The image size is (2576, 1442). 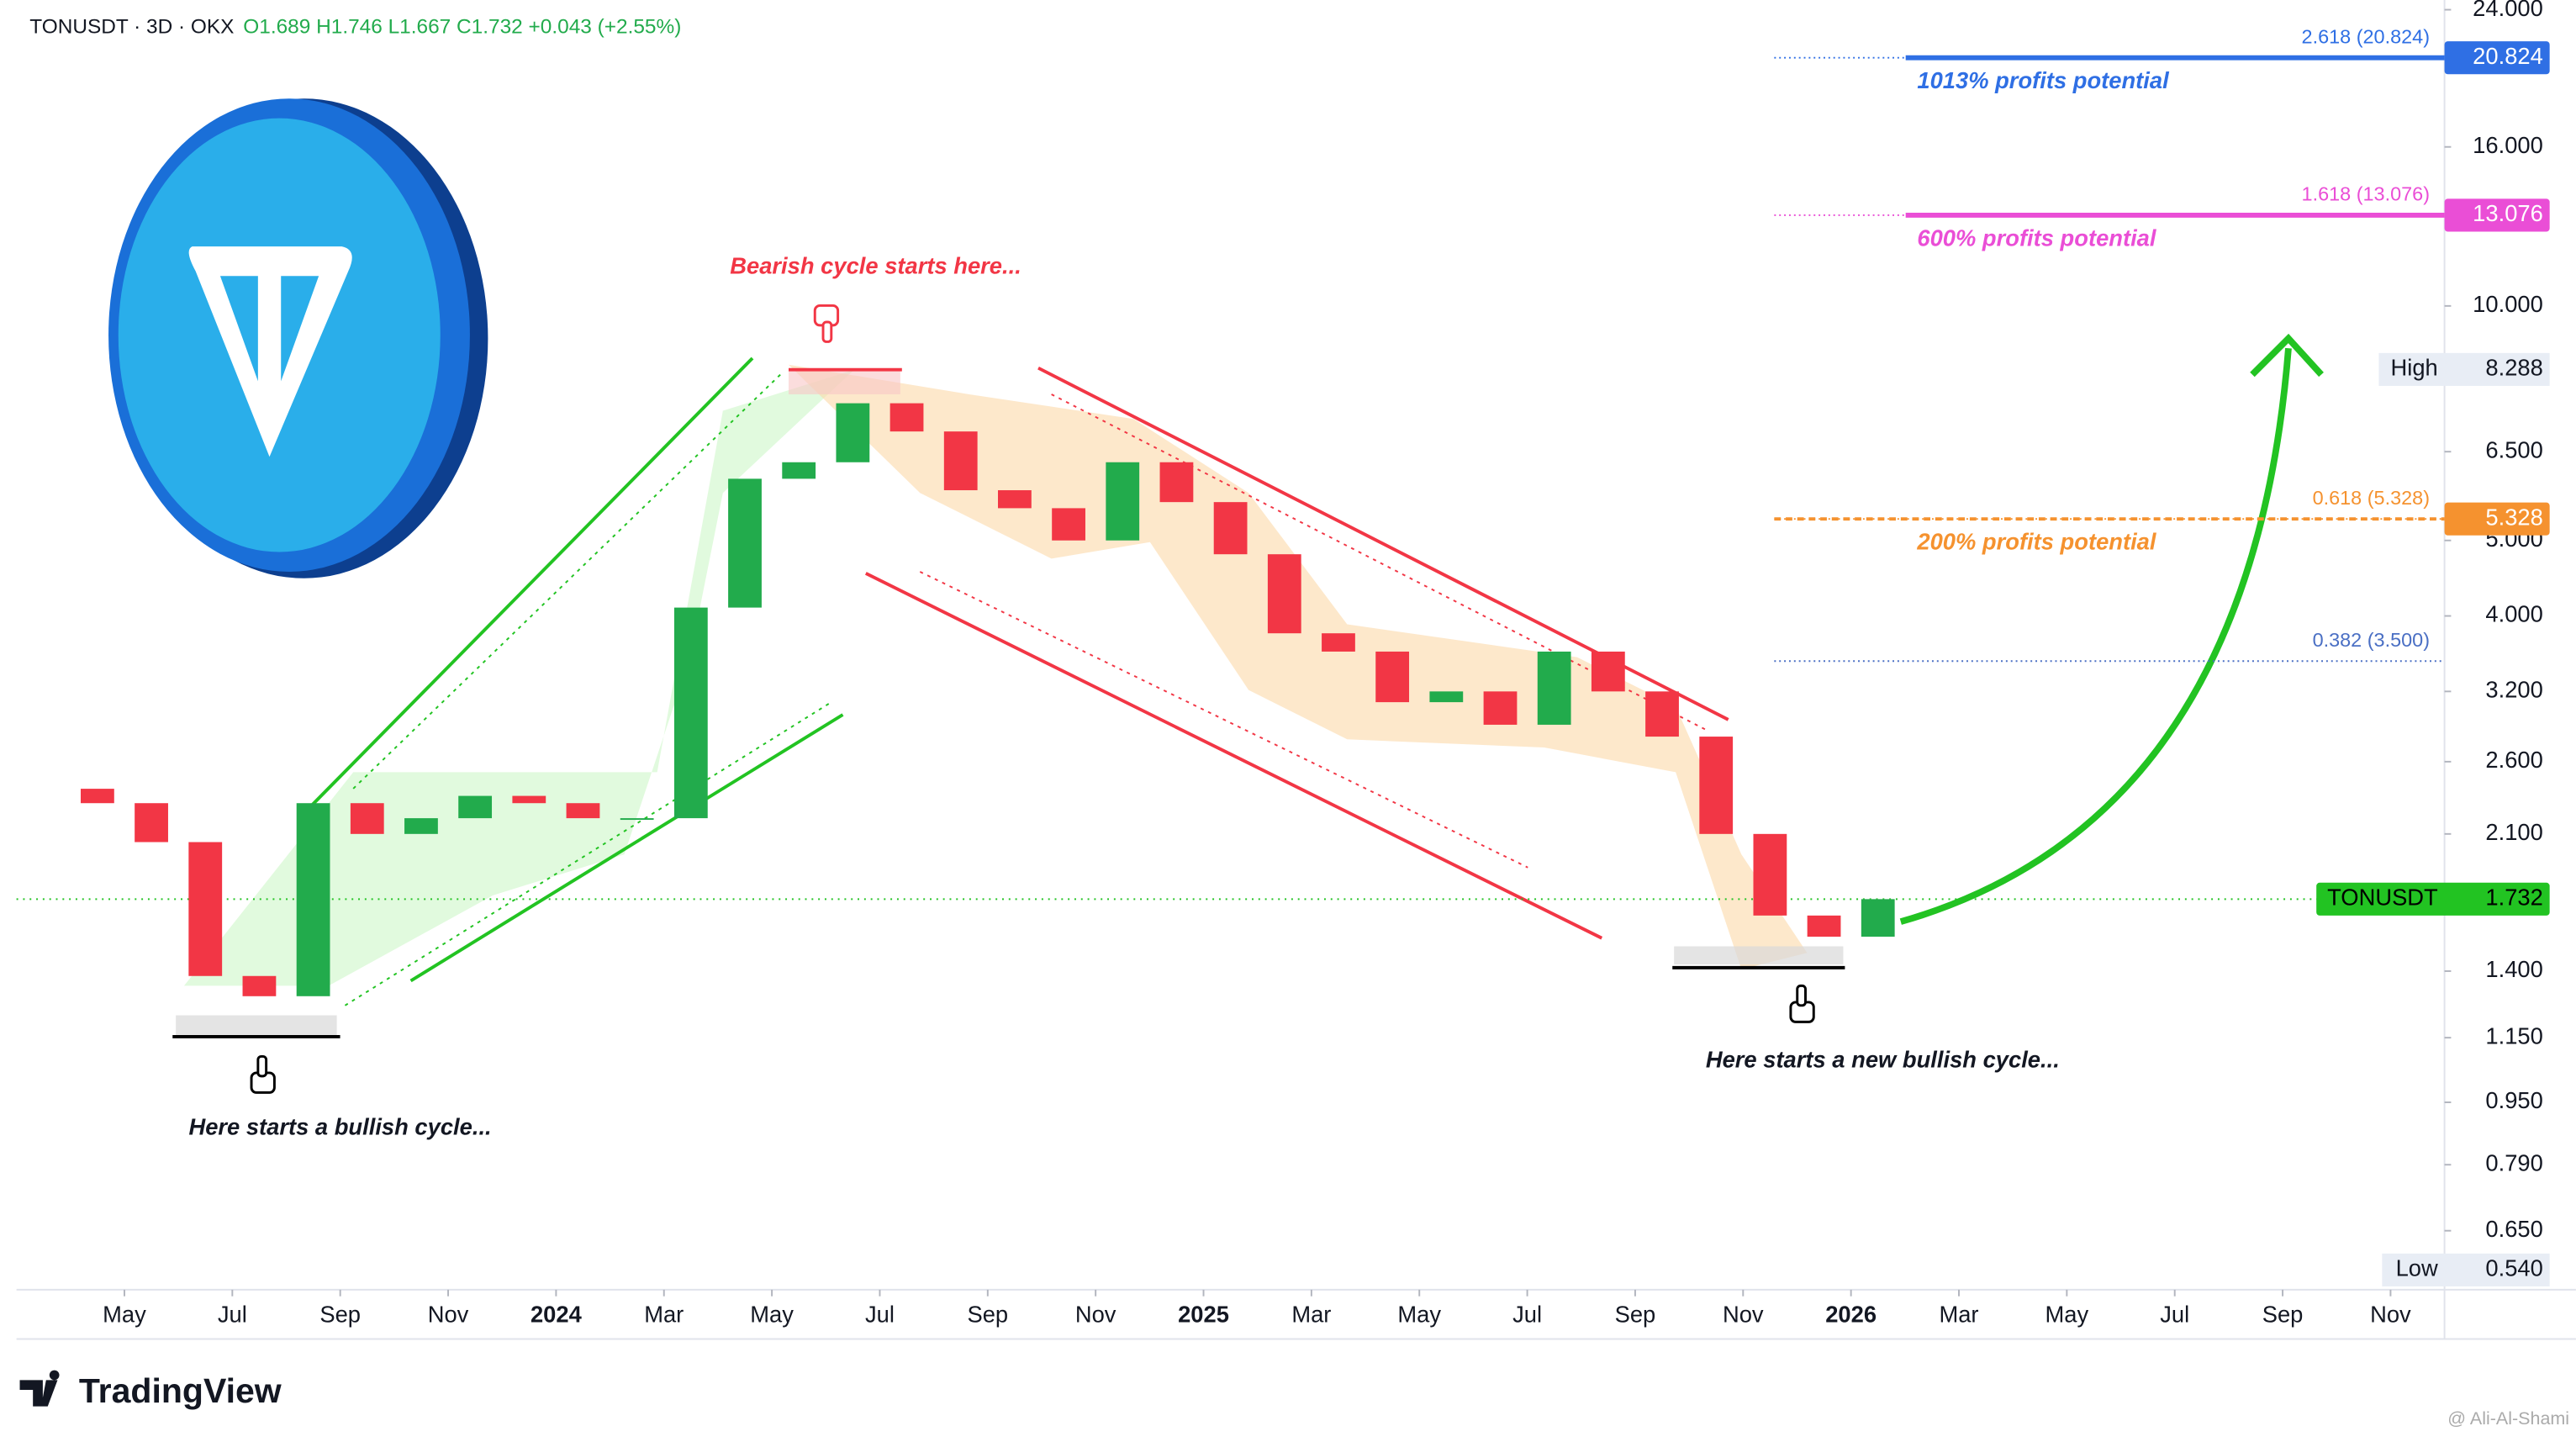 What do you see at coordinates (2366, 194) in the screenshot?
I see `level-label: 1.618 (13.076)` at bounding box center [2366, 194].